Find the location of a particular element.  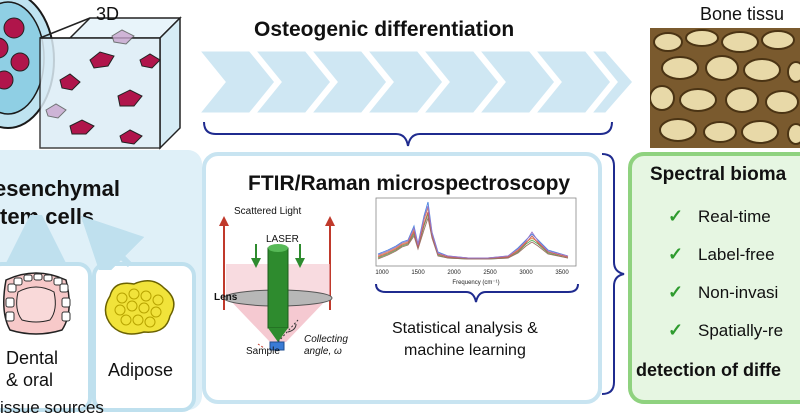

stem-cell-title-line1: esenchymal is located at coordinates (60, 188).